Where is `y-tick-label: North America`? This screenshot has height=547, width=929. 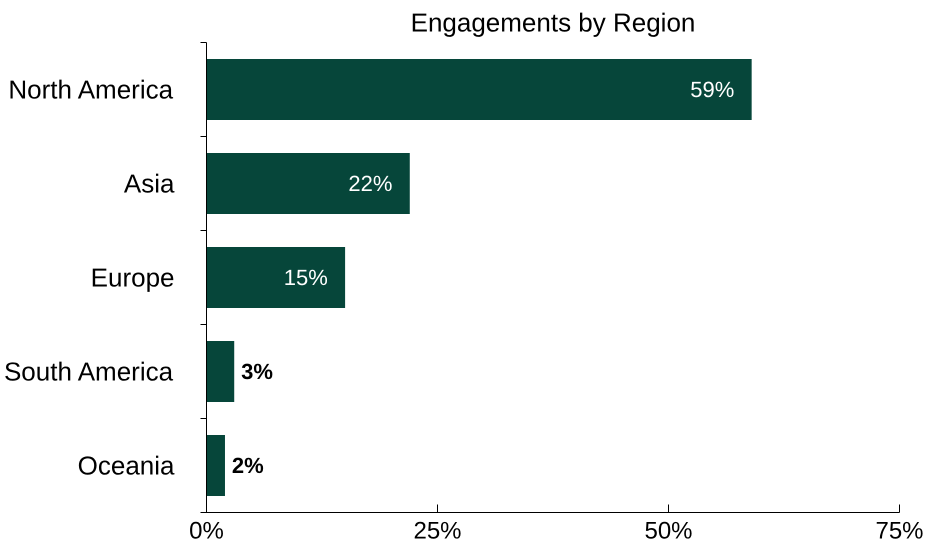 y-tick-label: North America is located at coordinates (91, 89).